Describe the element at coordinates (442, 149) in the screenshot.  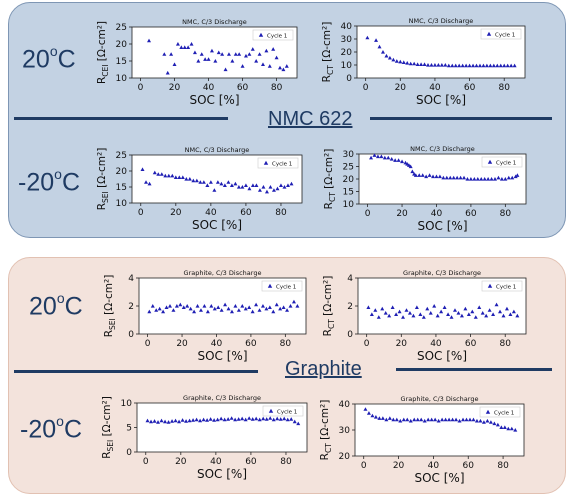
I see `chart-title: NMC, C/3 Discharge` at that location.